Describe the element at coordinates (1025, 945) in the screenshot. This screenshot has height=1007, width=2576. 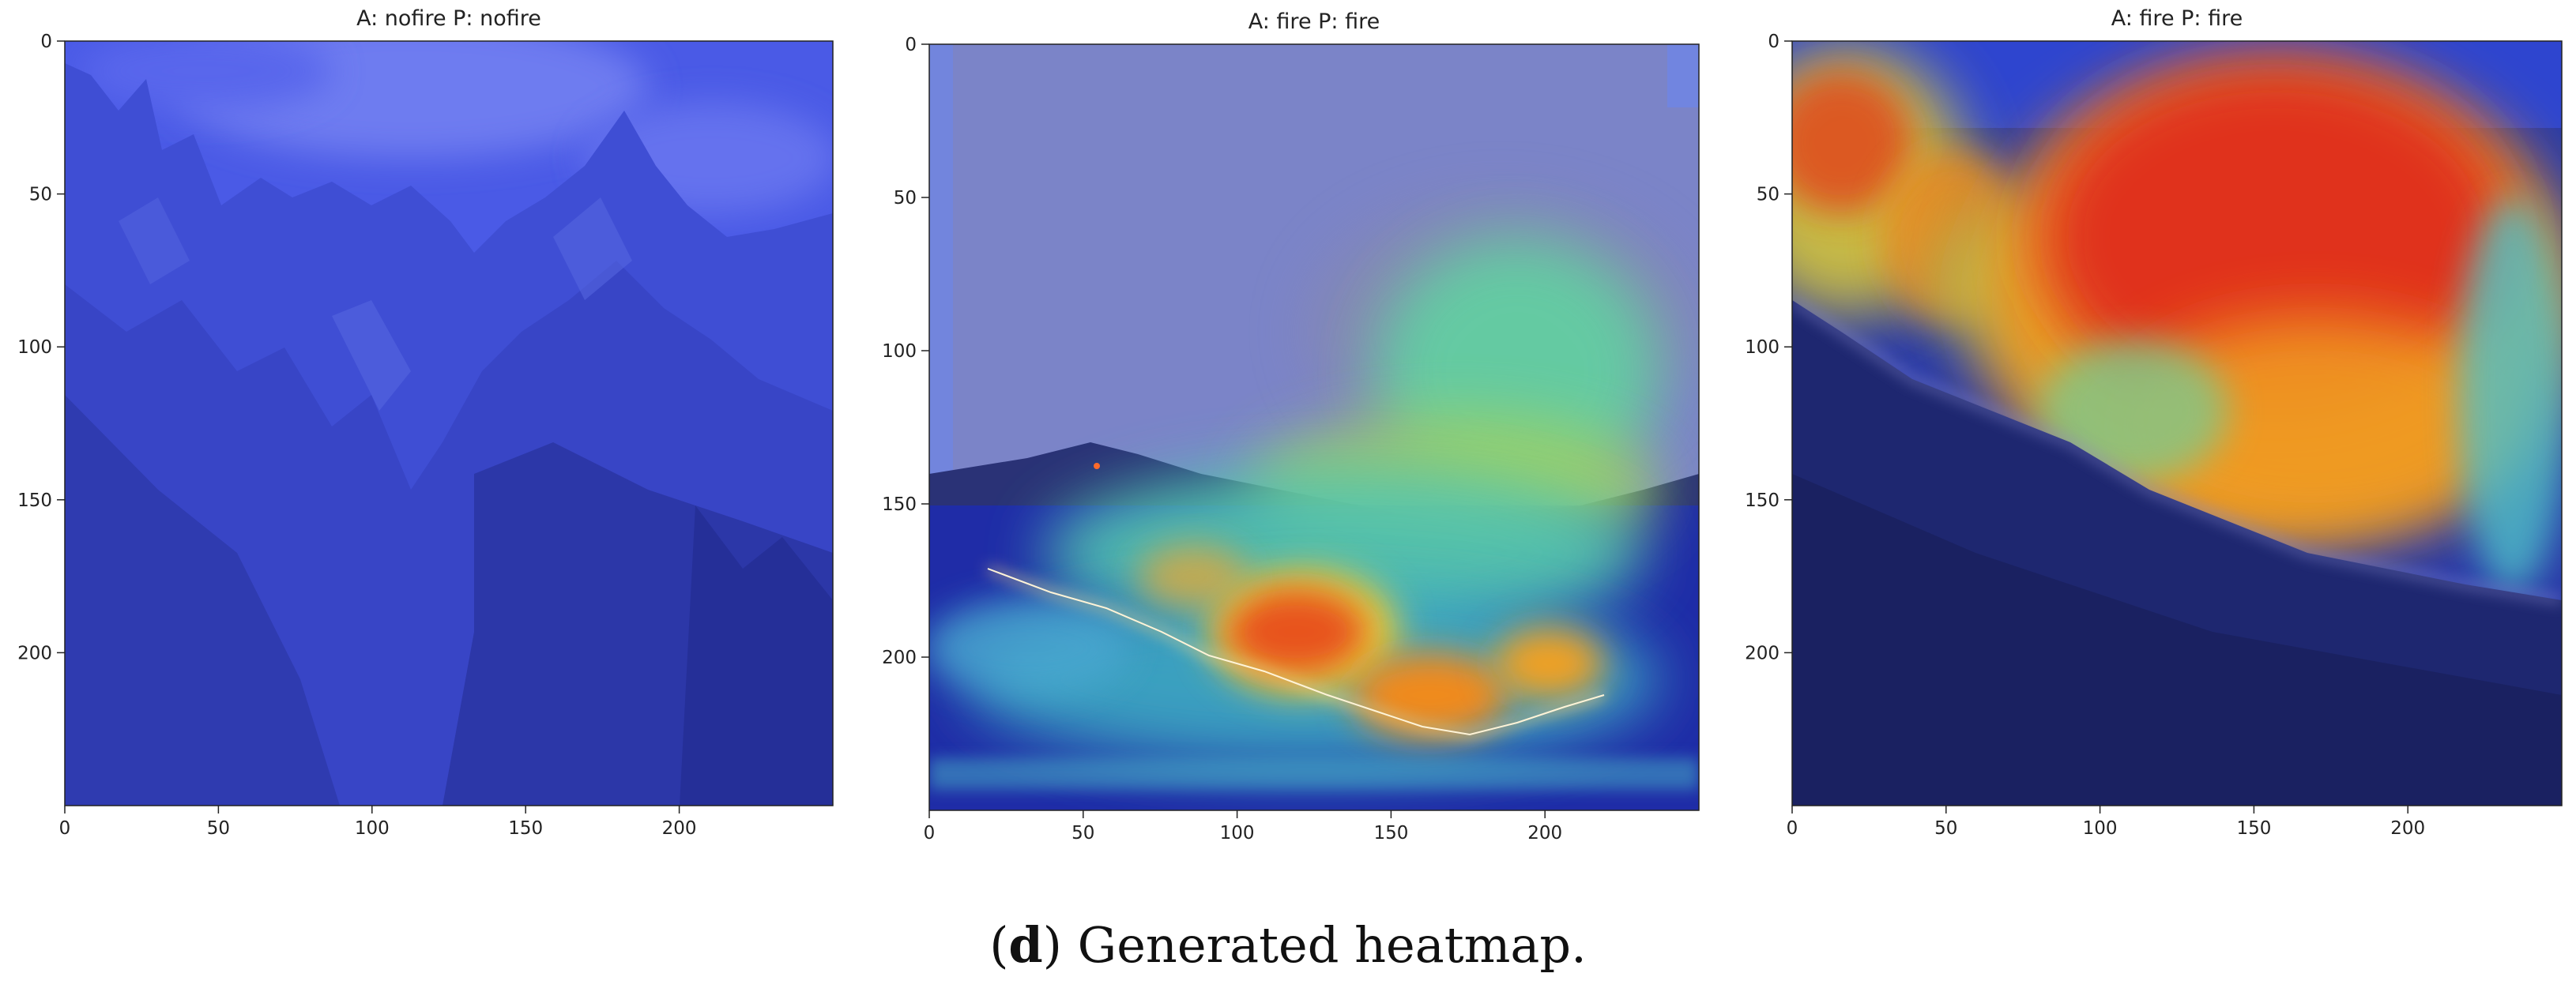
I see `caption-letter: d` at that location.